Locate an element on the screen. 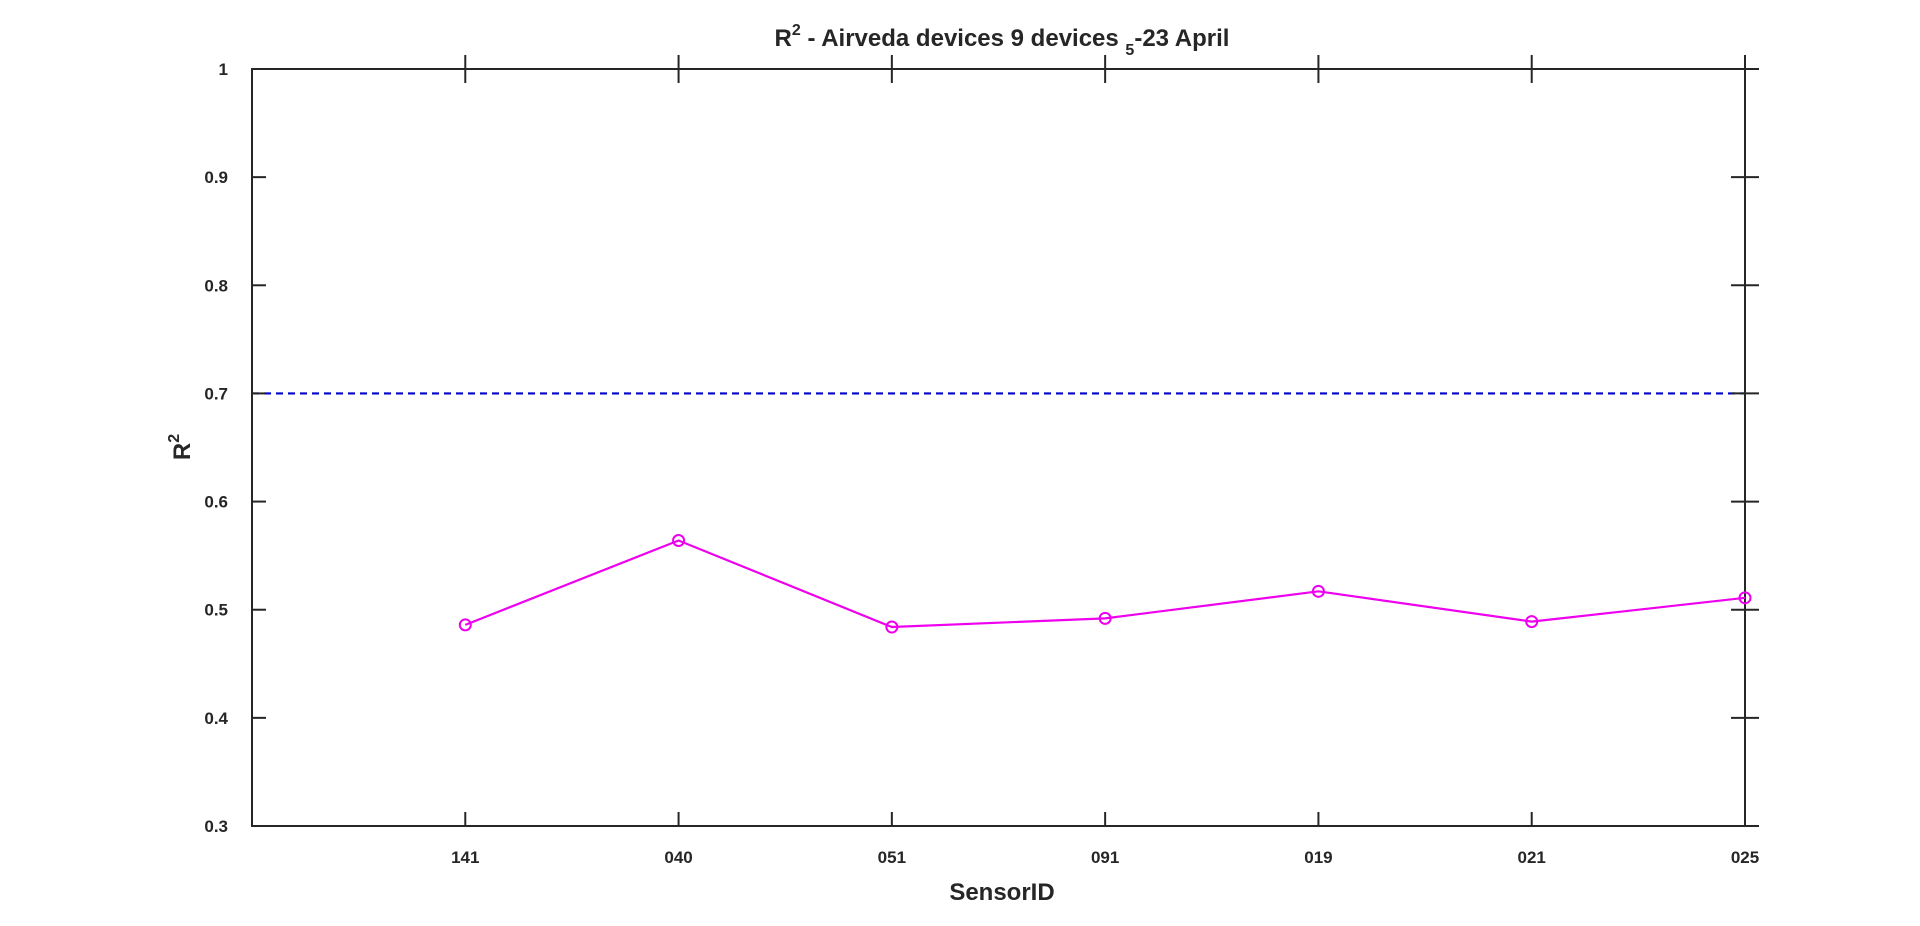 This screenshot has height=926, width=1920. title-middle: - Airveda devices 9 devices is located at coordinates (963, 38).